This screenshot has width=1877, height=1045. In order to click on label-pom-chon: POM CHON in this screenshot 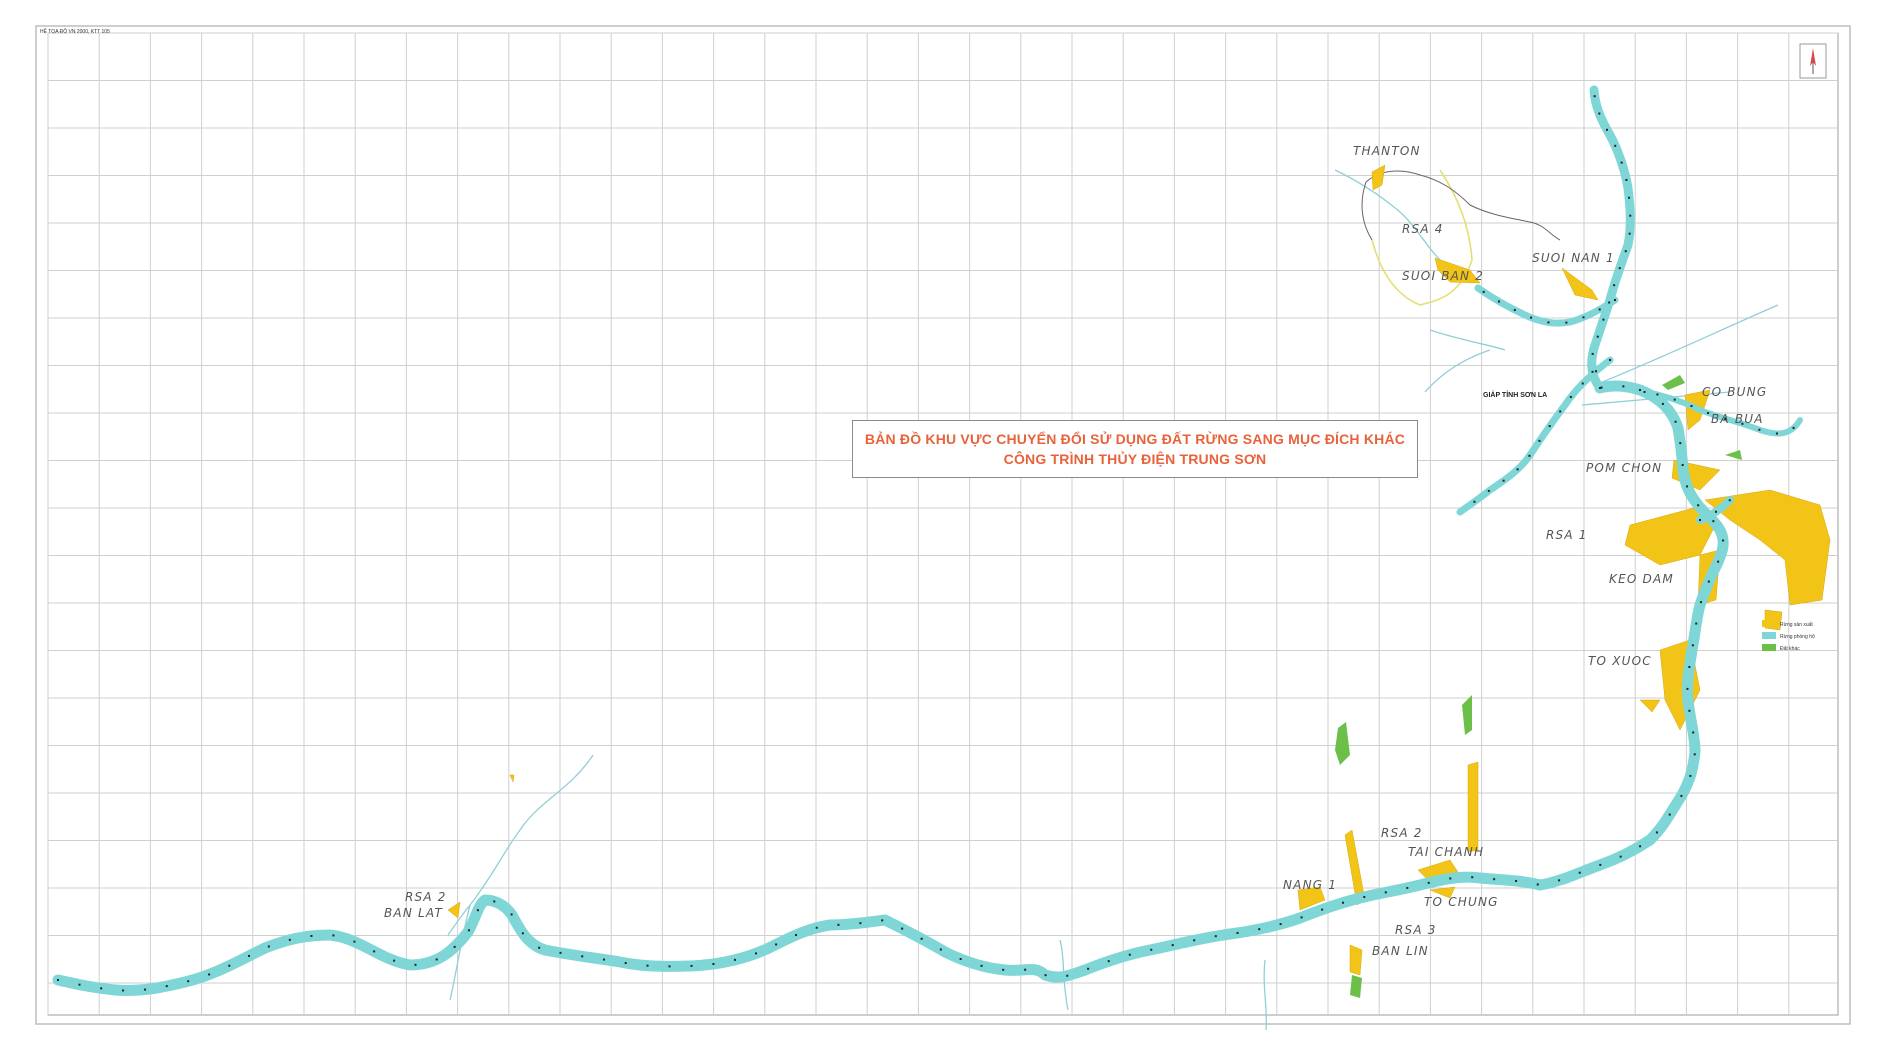, I will do `click(1624, 468)`.